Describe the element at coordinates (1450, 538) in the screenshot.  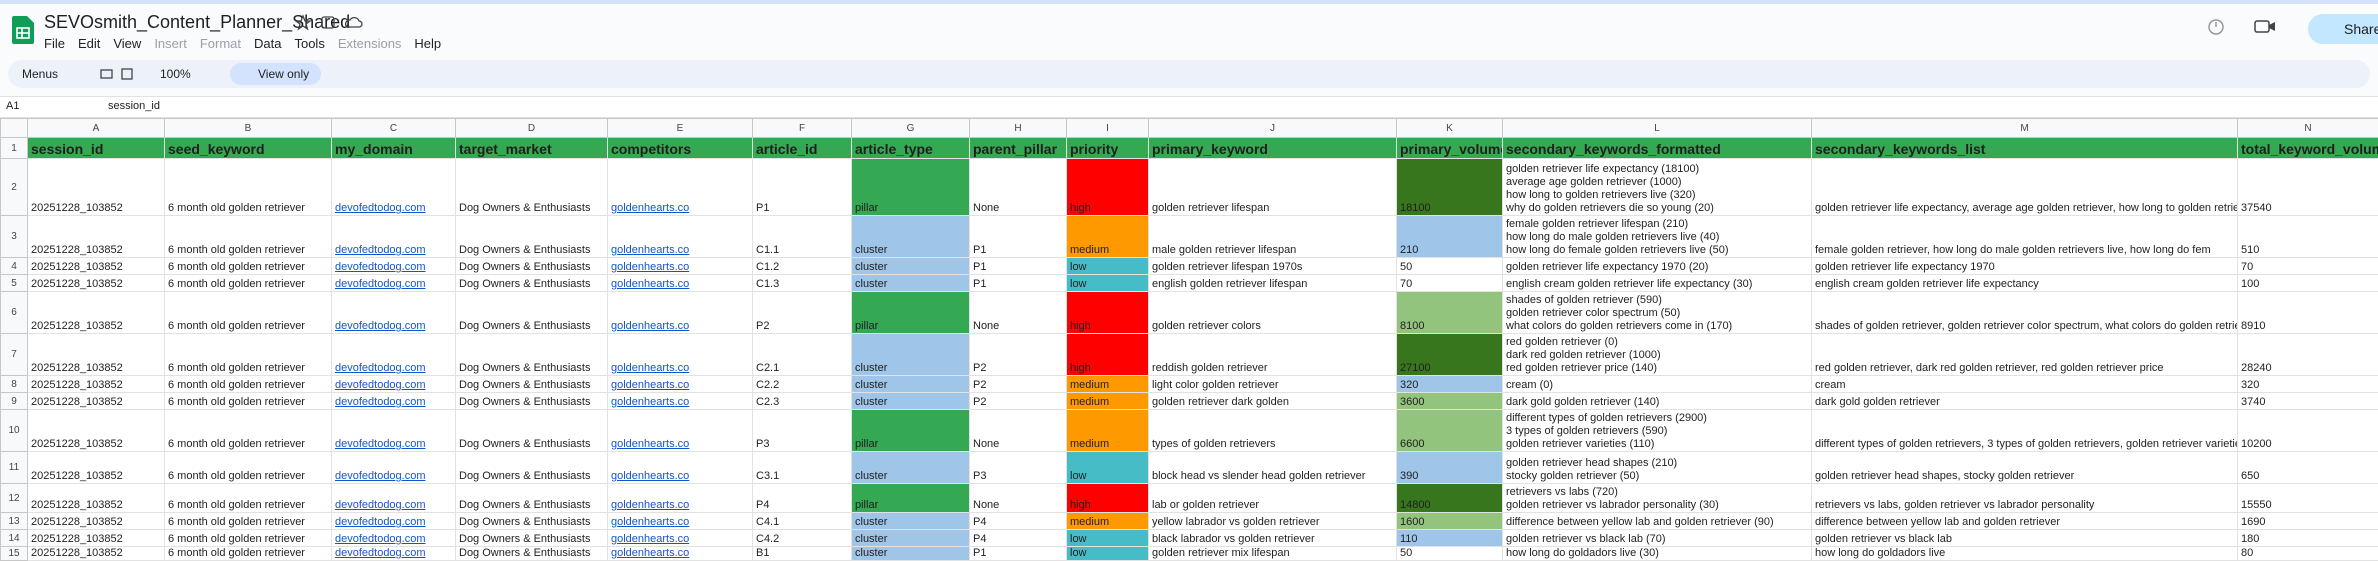
I see `cell: 110` at that location.